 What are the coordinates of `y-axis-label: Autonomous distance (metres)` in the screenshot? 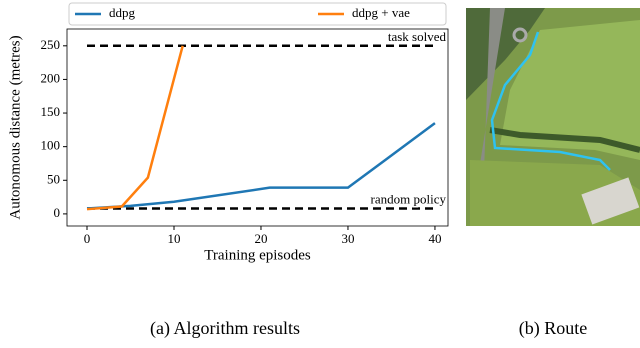 It's located at (15, 127).